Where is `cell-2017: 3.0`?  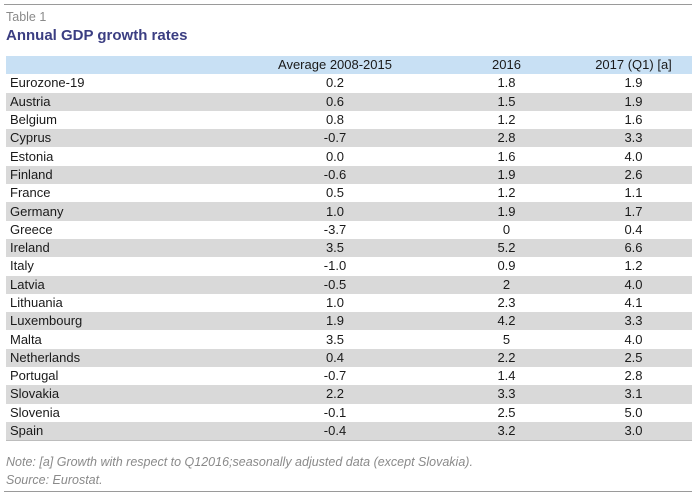 cell-2017: 3.0 is located at coordinates (631, 431).